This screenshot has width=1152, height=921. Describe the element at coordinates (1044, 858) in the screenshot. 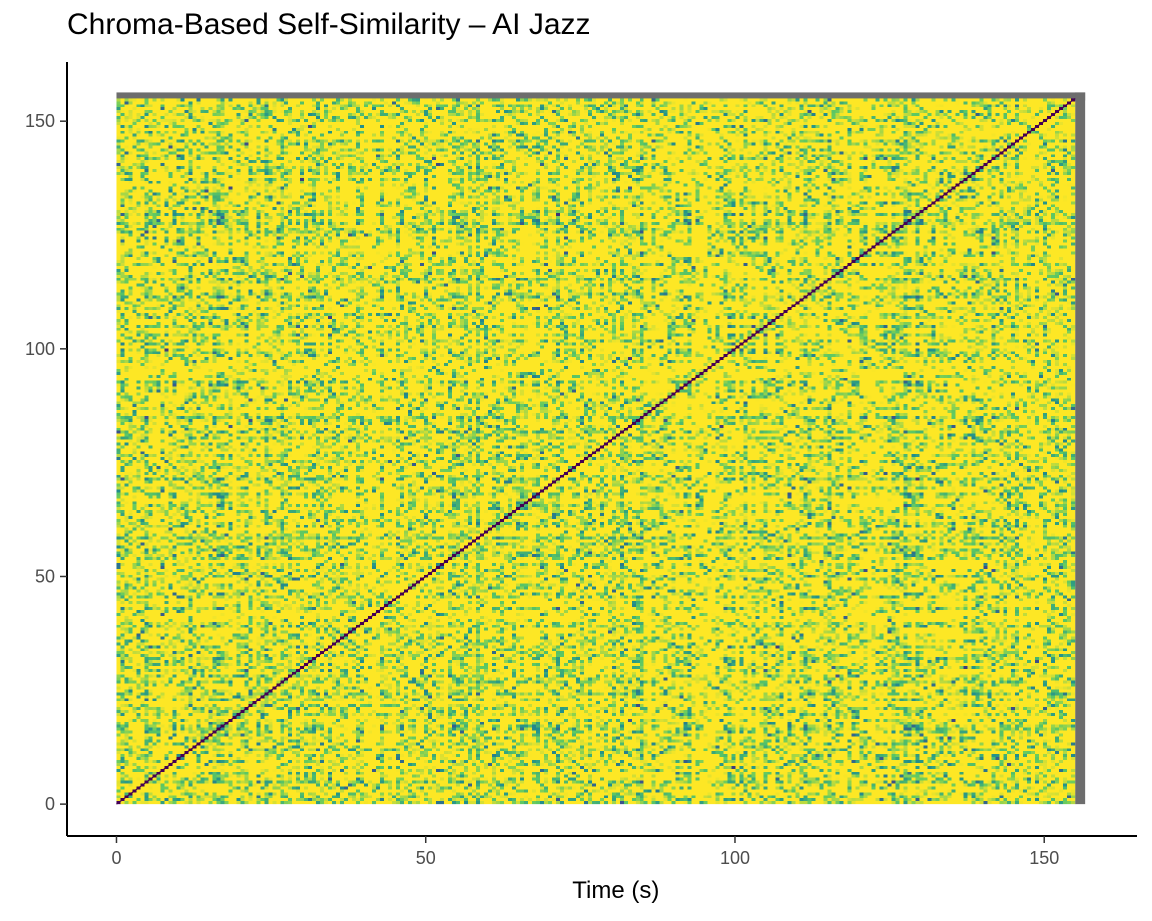

I see `x-tick-label: 150` at that location.